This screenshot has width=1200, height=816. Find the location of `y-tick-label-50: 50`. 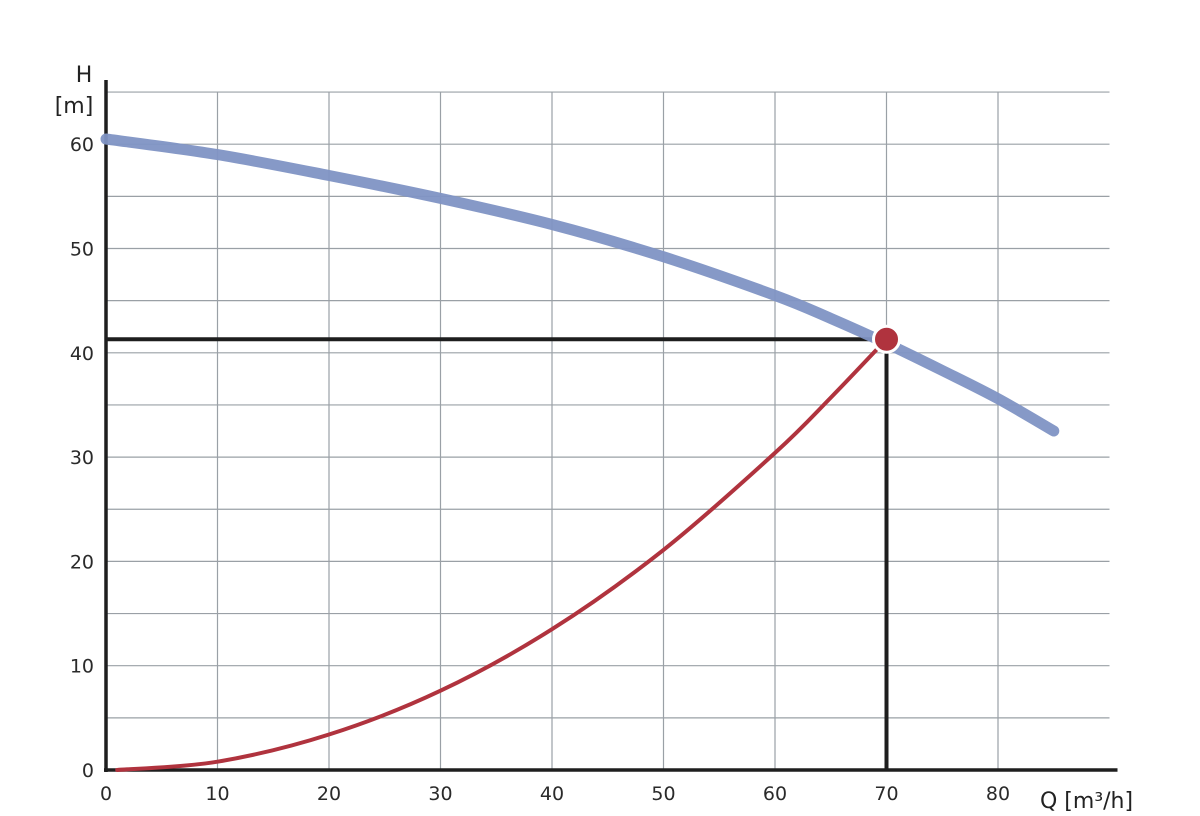

y-tick-label-50: 50 is located at coordinates (82, 250).